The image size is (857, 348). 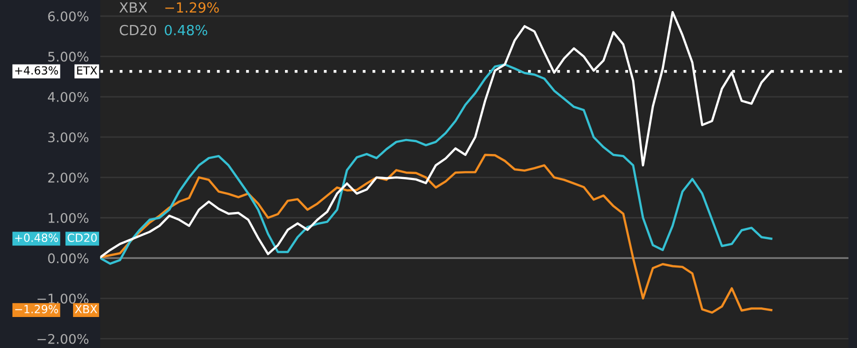 What do you see at coordinates (138, 30) in the screenshot?
I see `annotation: CD20` at bounding box center [138, 30].